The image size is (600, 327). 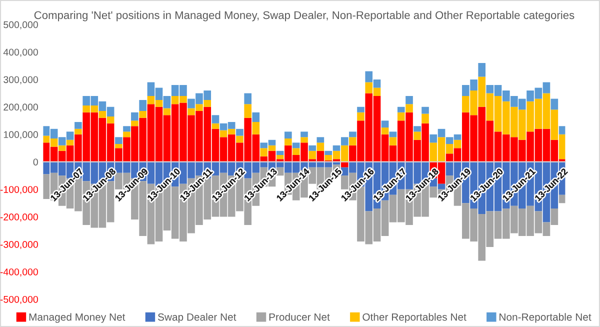 What do you see at coordinates (197, 318) in the screenshot?
I see `legend-label: Swap Dealer Net` at bounding box center [197, 318].